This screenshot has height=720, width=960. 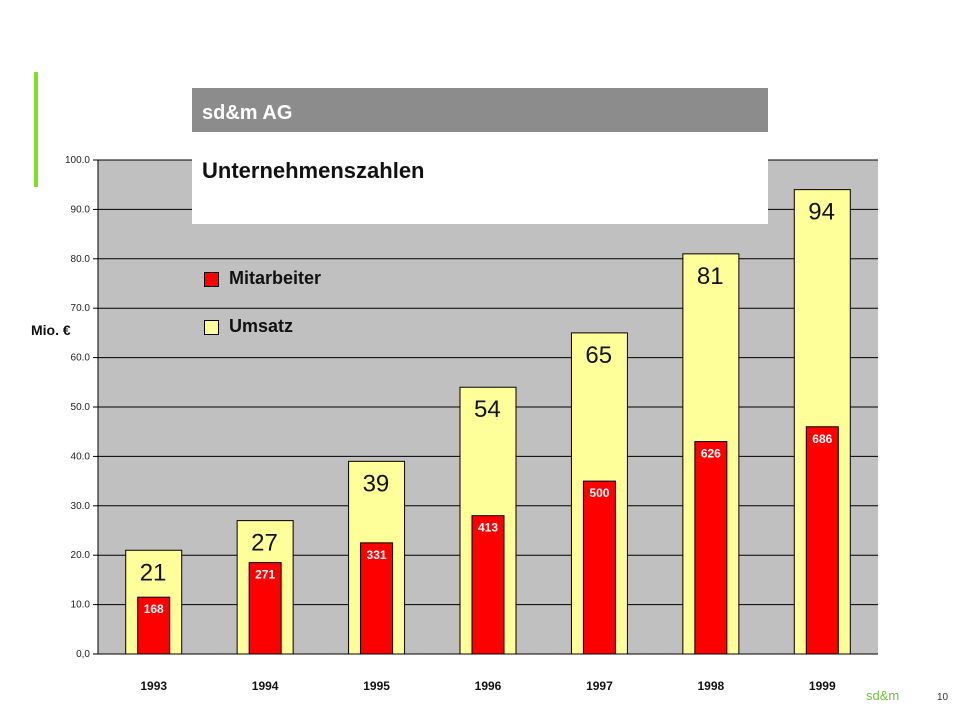 What do you see at coordinates (154, 609) in the screenshot?
I see `data-label-mitarbeiter: 168` at bounding box center [154, 609].